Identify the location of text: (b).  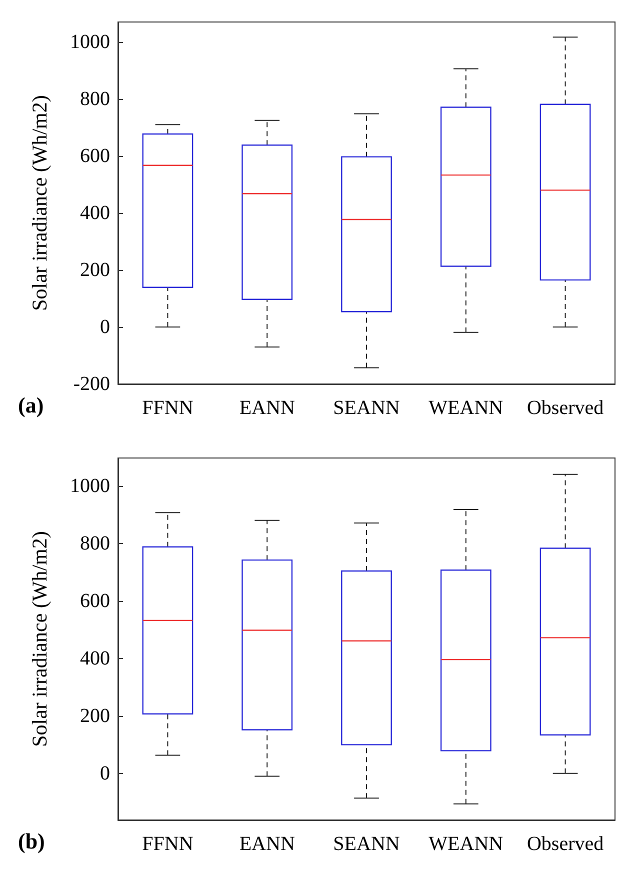
(31, 841).